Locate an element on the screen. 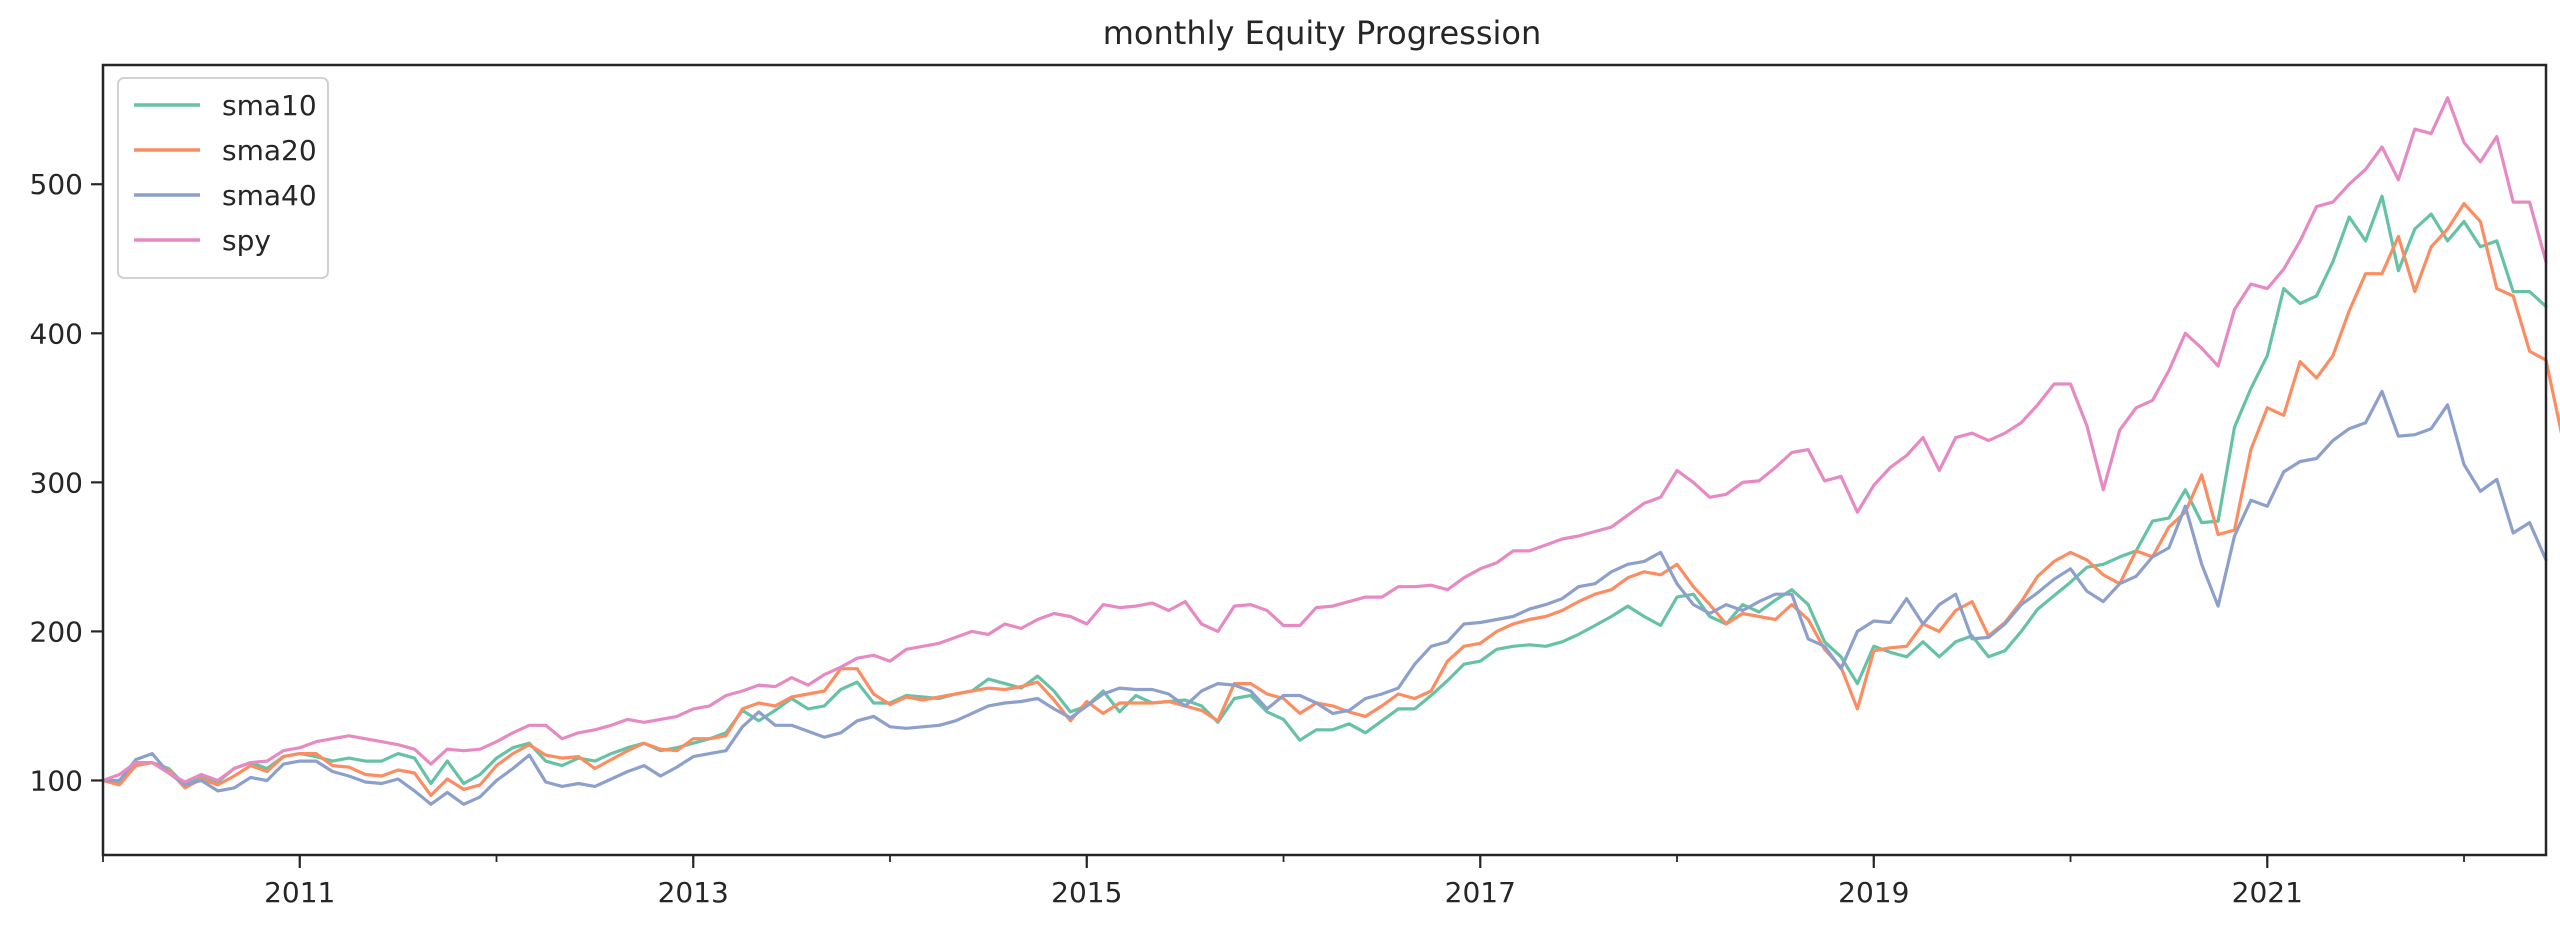  legend-label-spy: spy is located at coordinates (246, 240).